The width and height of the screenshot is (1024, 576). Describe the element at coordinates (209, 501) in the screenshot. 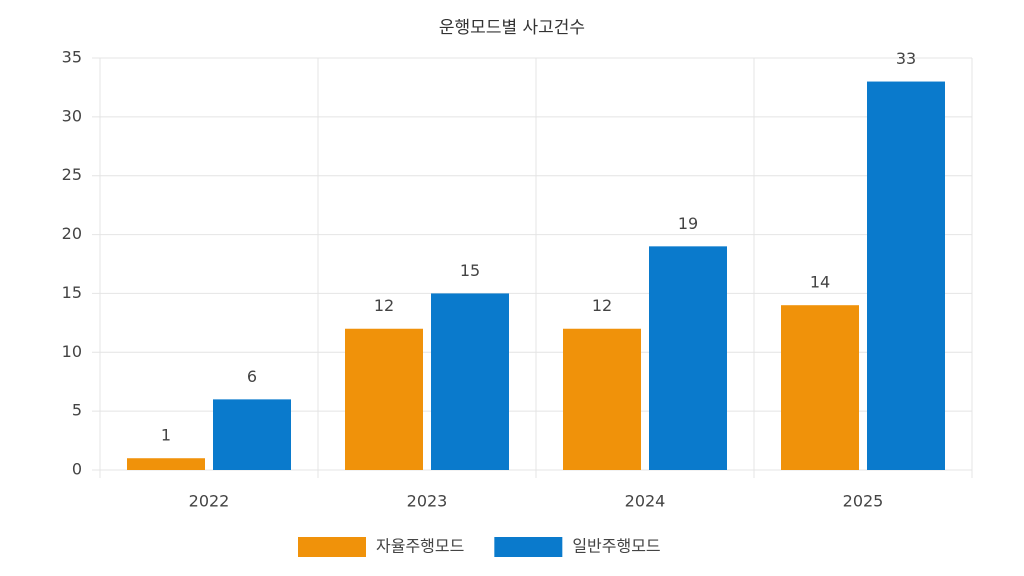

I see `x-tick-label: 2022` at that location.